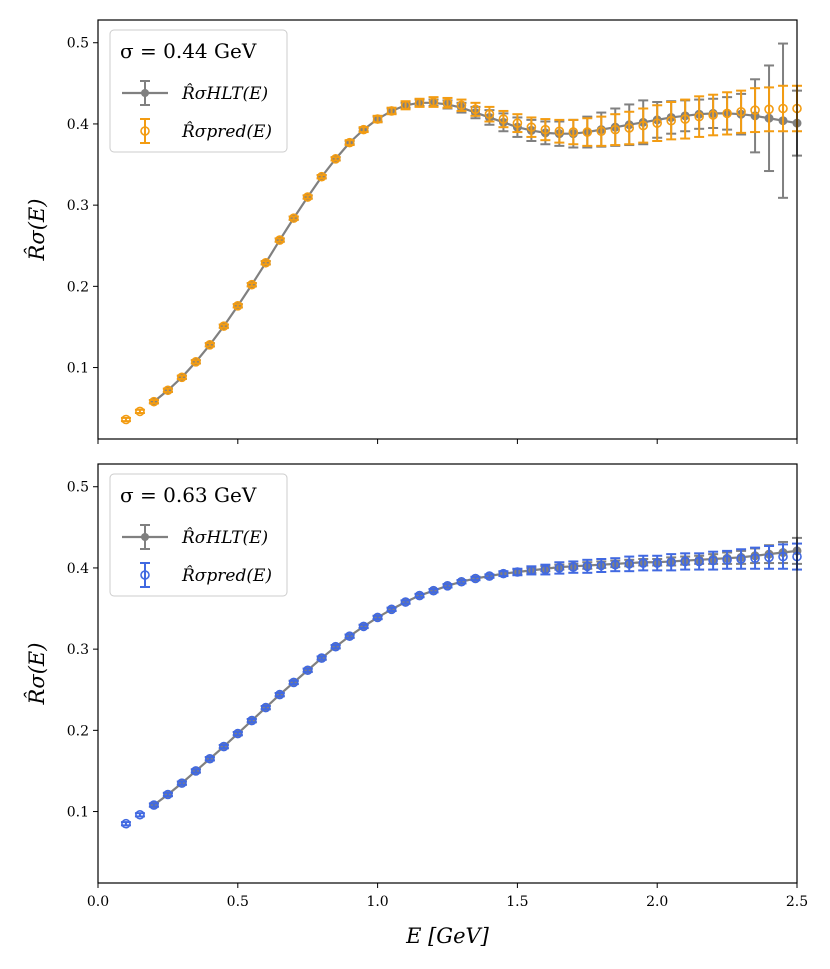 The width and height of the screenshot is (830, 969). Describe the element at coordinates (198, 91) in the screenshot. I see `legend: σ = 0.44 GeV R̂σHLT(E) R̂σpred(E)` at that location.